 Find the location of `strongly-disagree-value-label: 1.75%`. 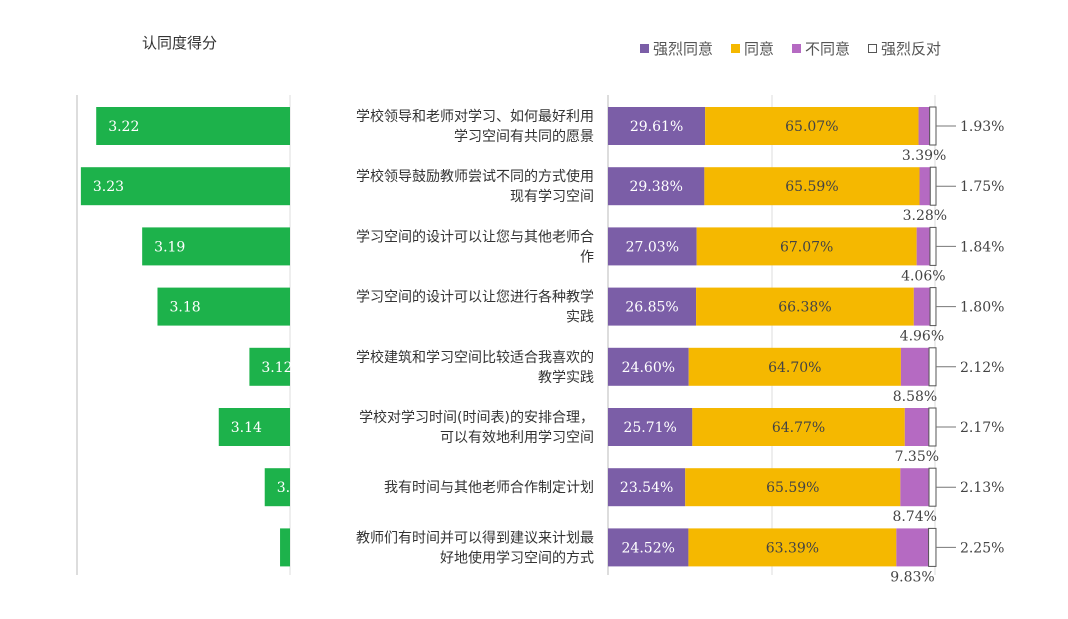

strongly-disagree-value-label: 1.75% is located at coordinates (982, 187).